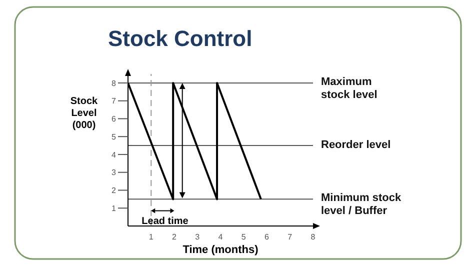  What do you see at coordinates (356, 145) in the screenshot?
I see `ref-line-label: Reorder level` at bounding box center [356, 145].